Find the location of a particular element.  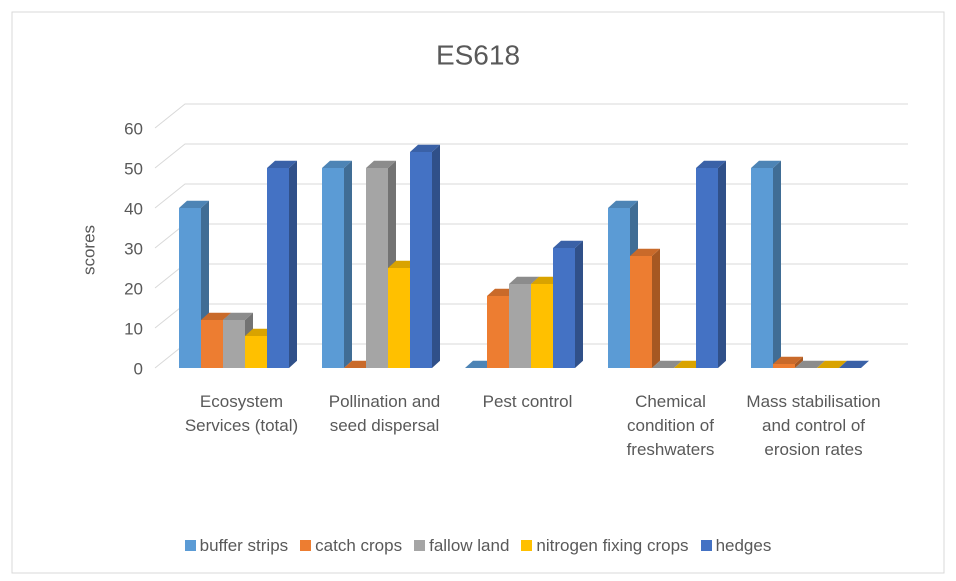

legend-item: catch crops is located at coordinates (351, 546).